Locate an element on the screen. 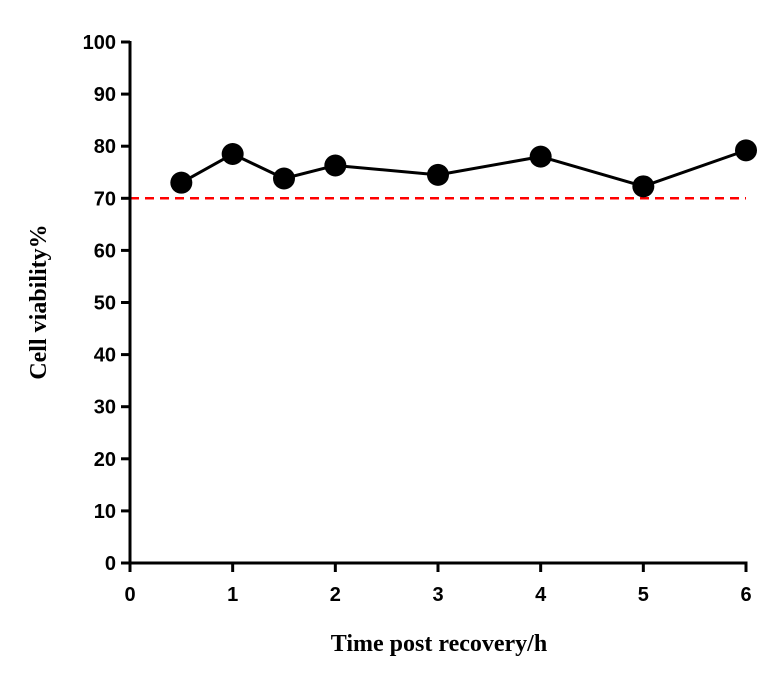 Image resolution: width=773 pixels, height=679 pixels. x-axis-title: Time post recovery/h is located at coordinates (439, 644).